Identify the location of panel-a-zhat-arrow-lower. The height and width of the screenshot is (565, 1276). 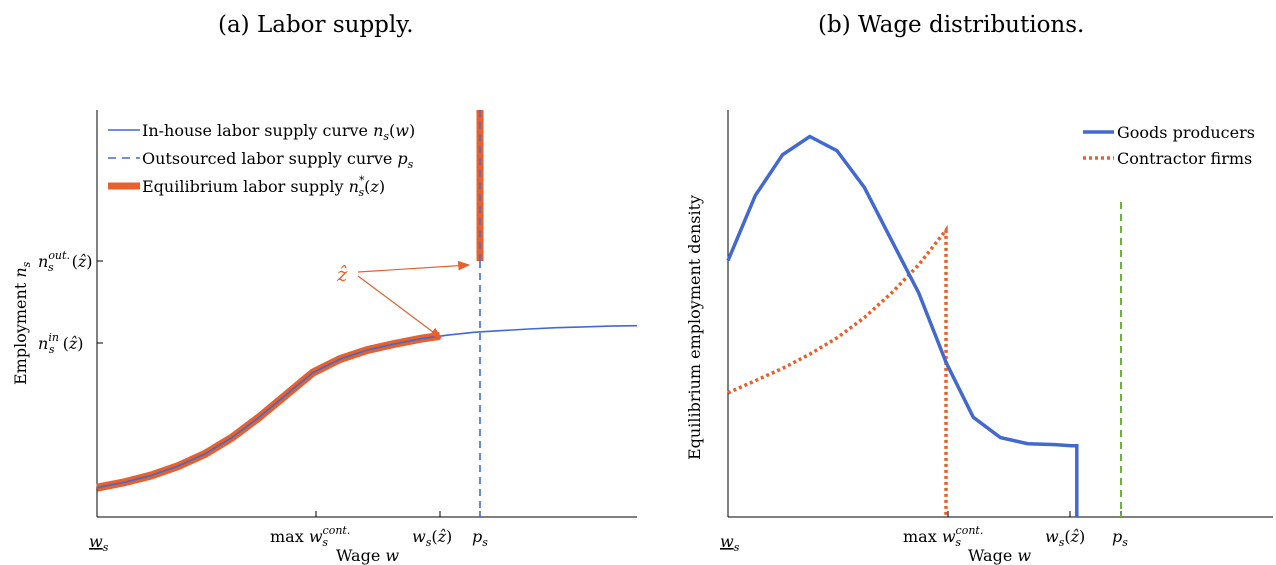
(399, 307).